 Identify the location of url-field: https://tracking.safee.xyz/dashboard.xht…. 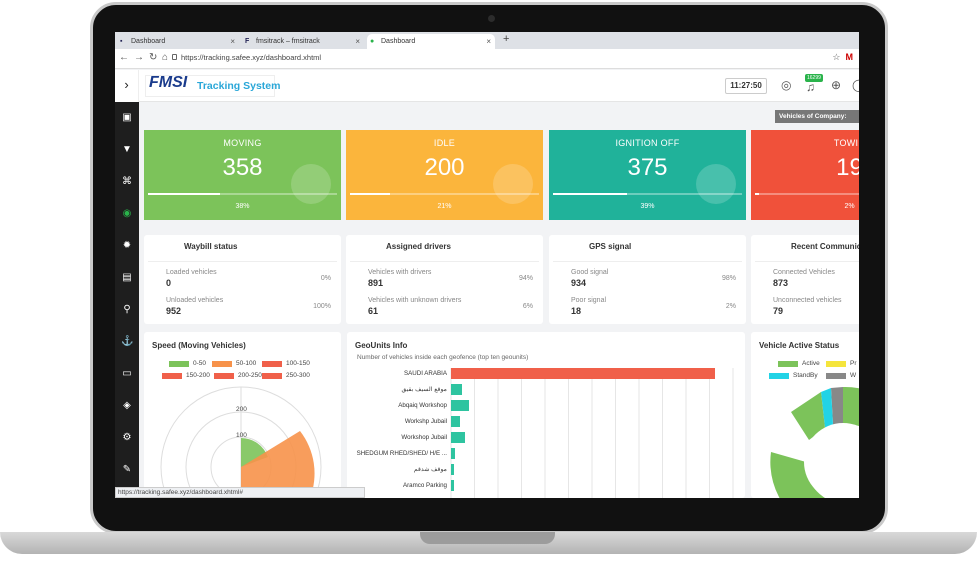
(251, 57).